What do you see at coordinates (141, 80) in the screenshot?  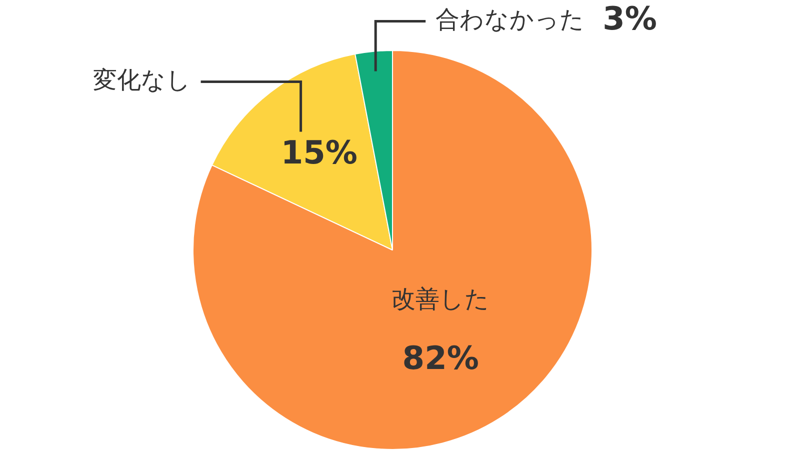 I see `slice-label: 変化なし` at bounding box center [141, 80].